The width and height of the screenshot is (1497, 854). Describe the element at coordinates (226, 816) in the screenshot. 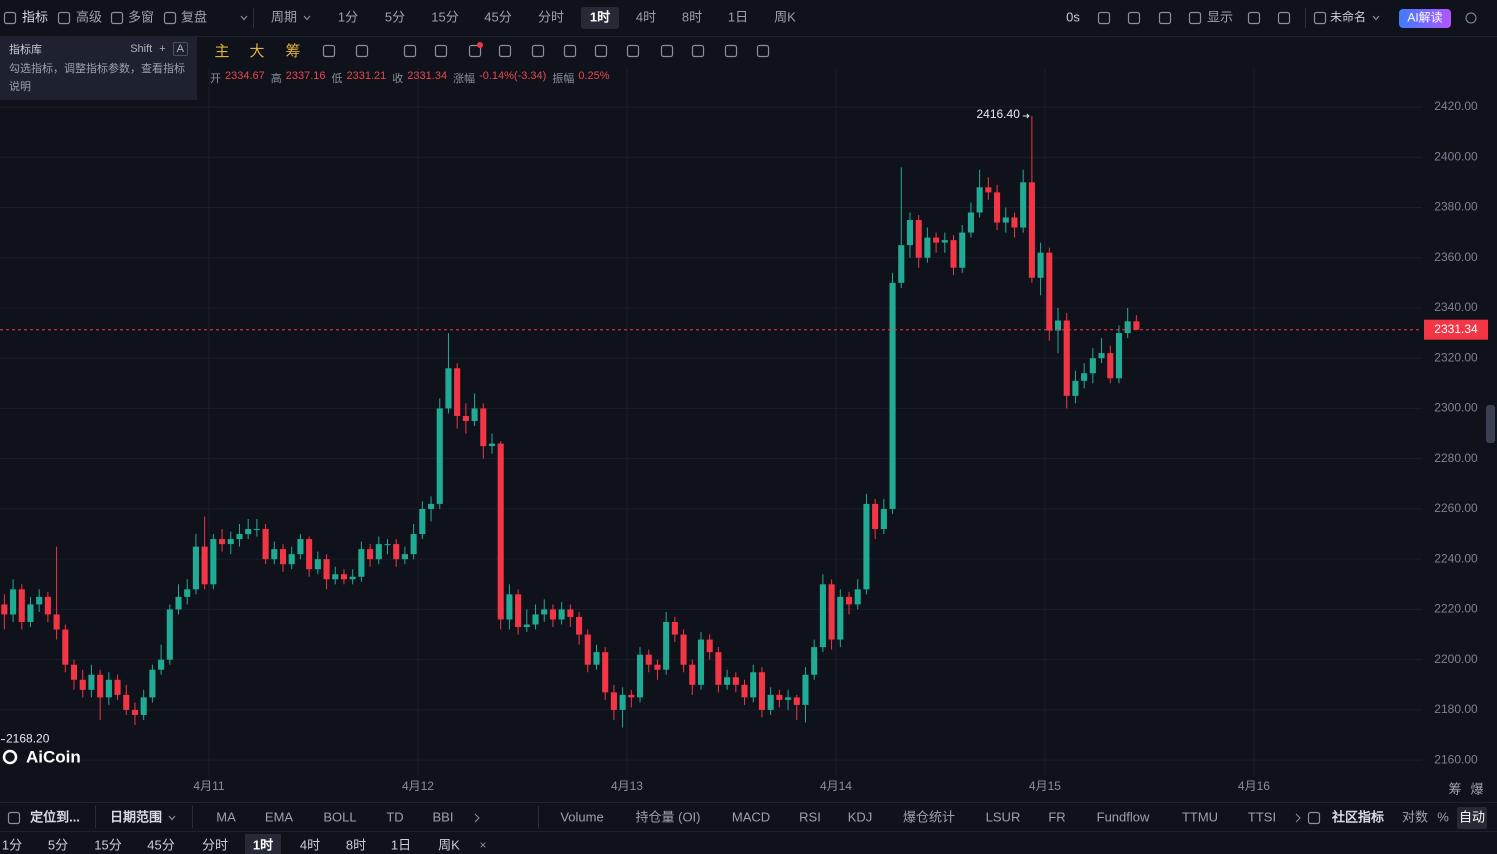

I see `main-indicator: MA` at that location.